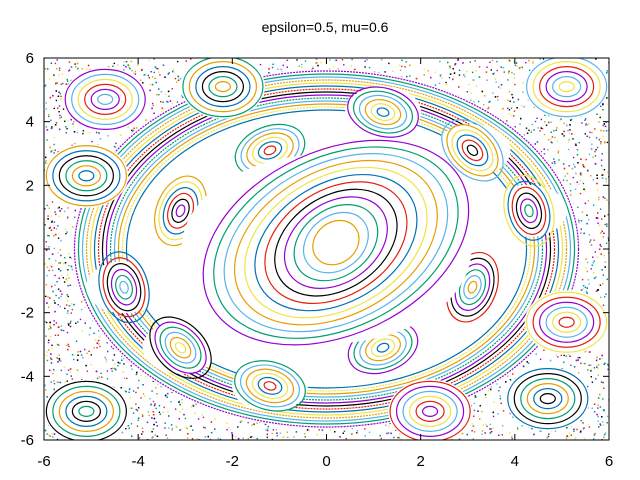 This screenshot has width=640, height=480. Describe the element at coordinates (325, 27) in the screenshot. I see `chart-title: epsilon=0.5, mu=0.6` at that location.